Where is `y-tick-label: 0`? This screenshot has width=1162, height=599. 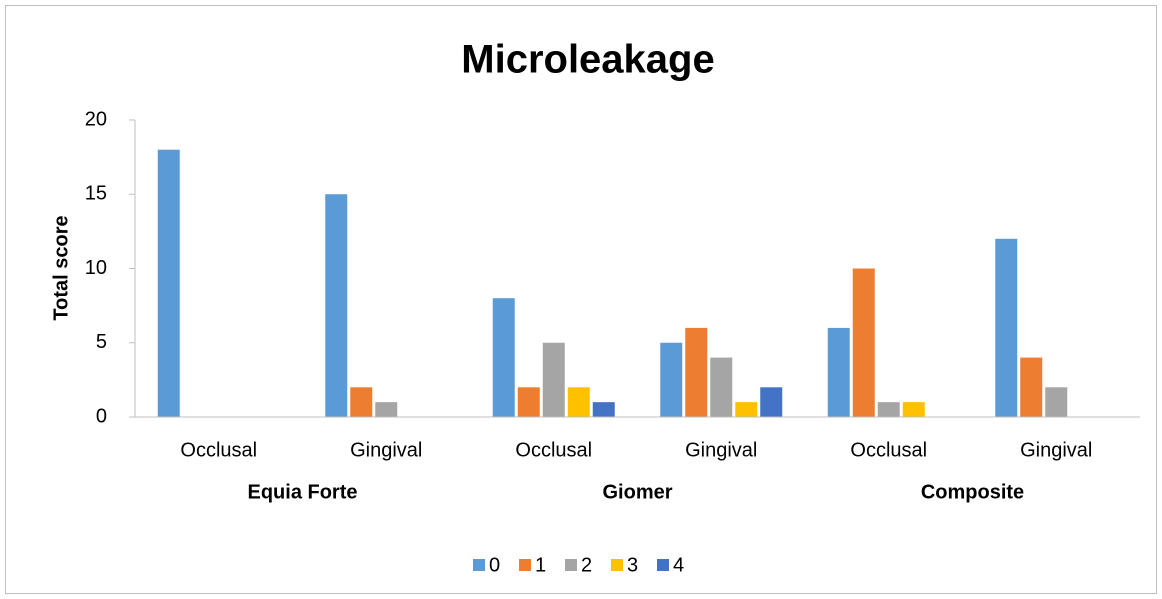
y-tick-label: 0 is located at coordinates (101, 416).